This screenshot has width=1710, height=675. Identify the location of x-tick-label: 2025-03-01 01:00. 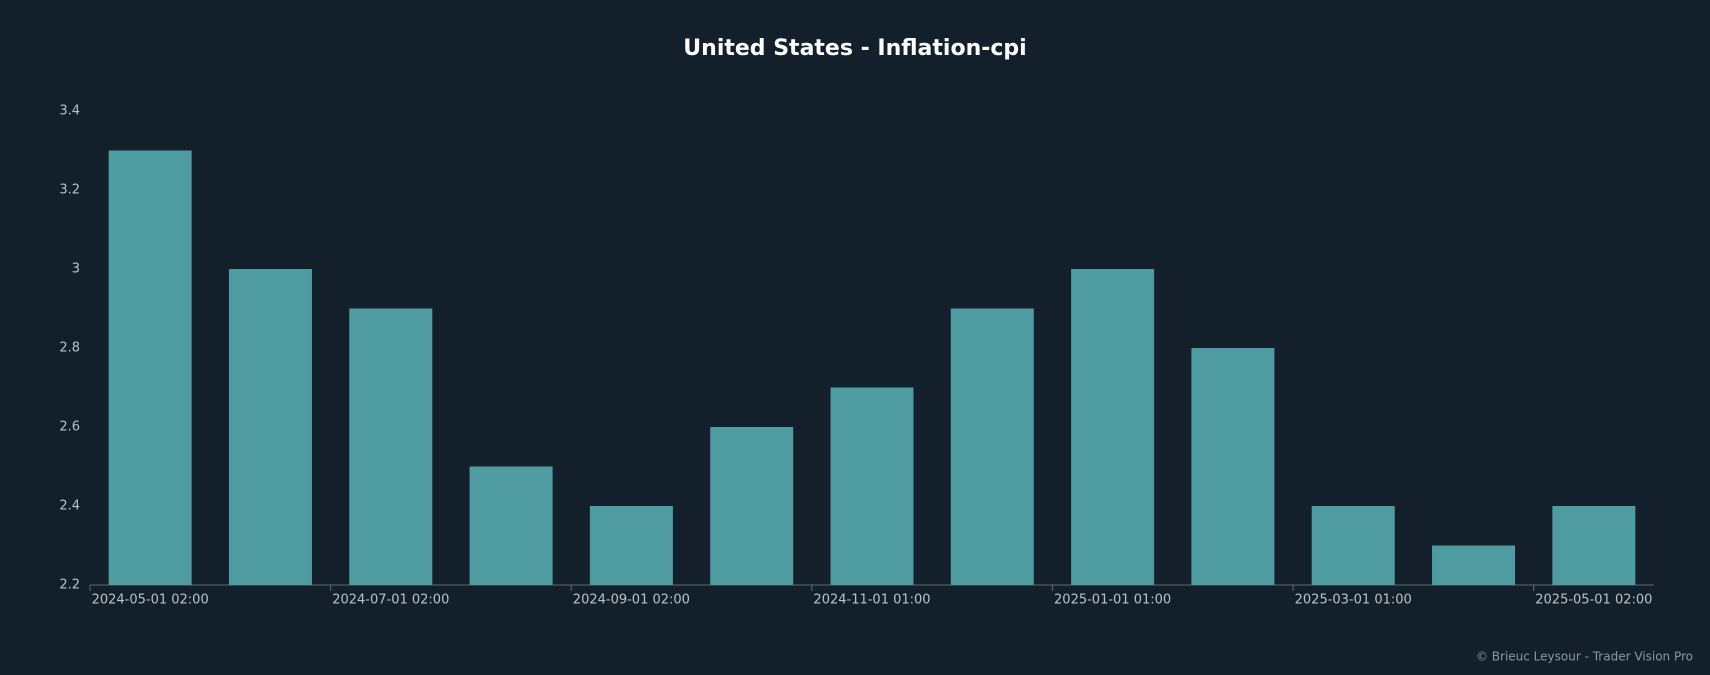
(1353, 600).